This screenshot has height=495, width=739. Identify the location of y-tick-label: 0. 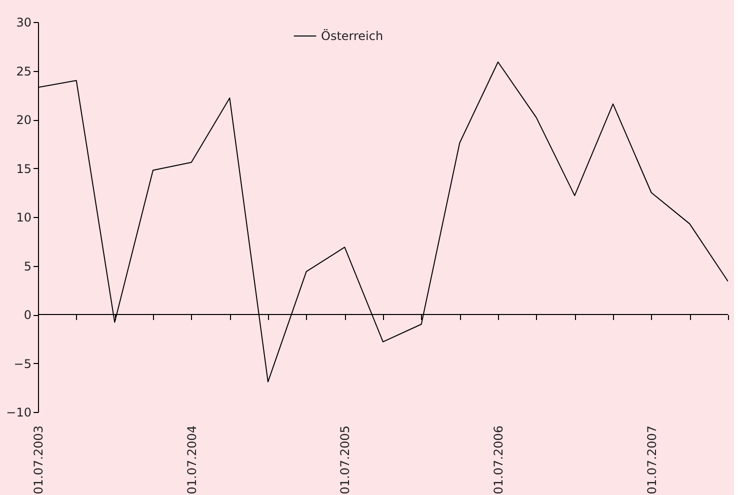
(28, 315).